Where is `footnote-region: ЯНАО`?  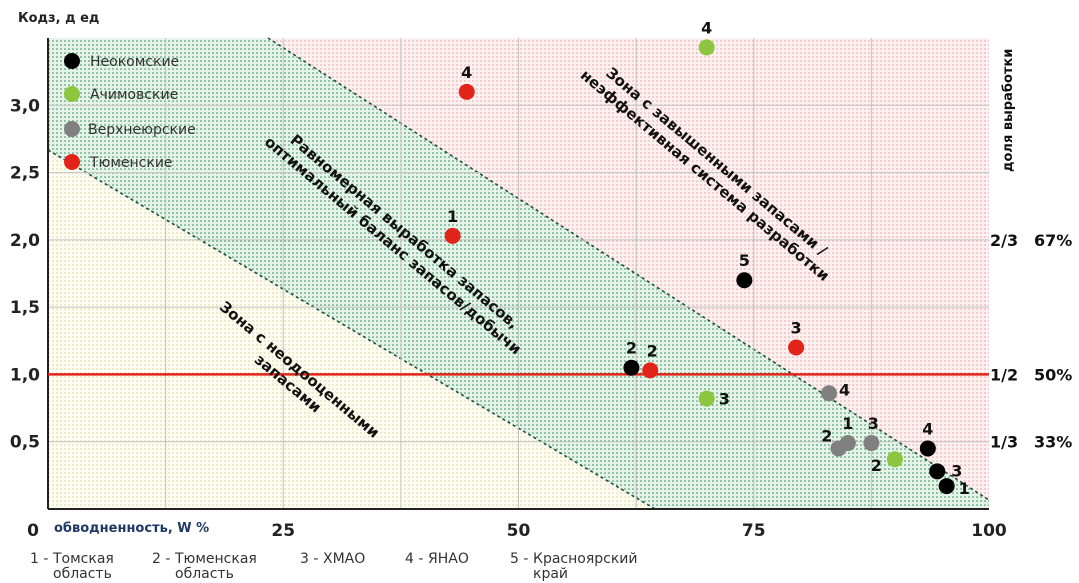
footnote-region: ЯНАО is located at coordinates (448, 559).